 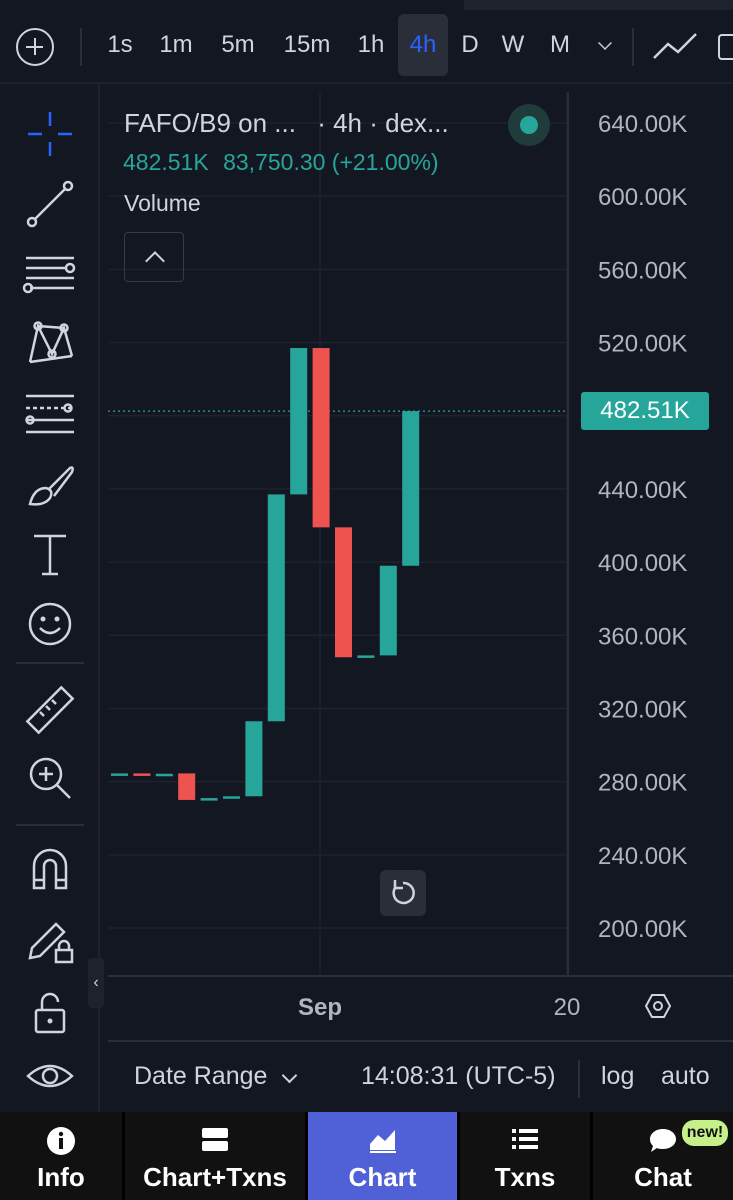 I want to click on nav-chat-label: Chat, so click(x=663, y=1177).